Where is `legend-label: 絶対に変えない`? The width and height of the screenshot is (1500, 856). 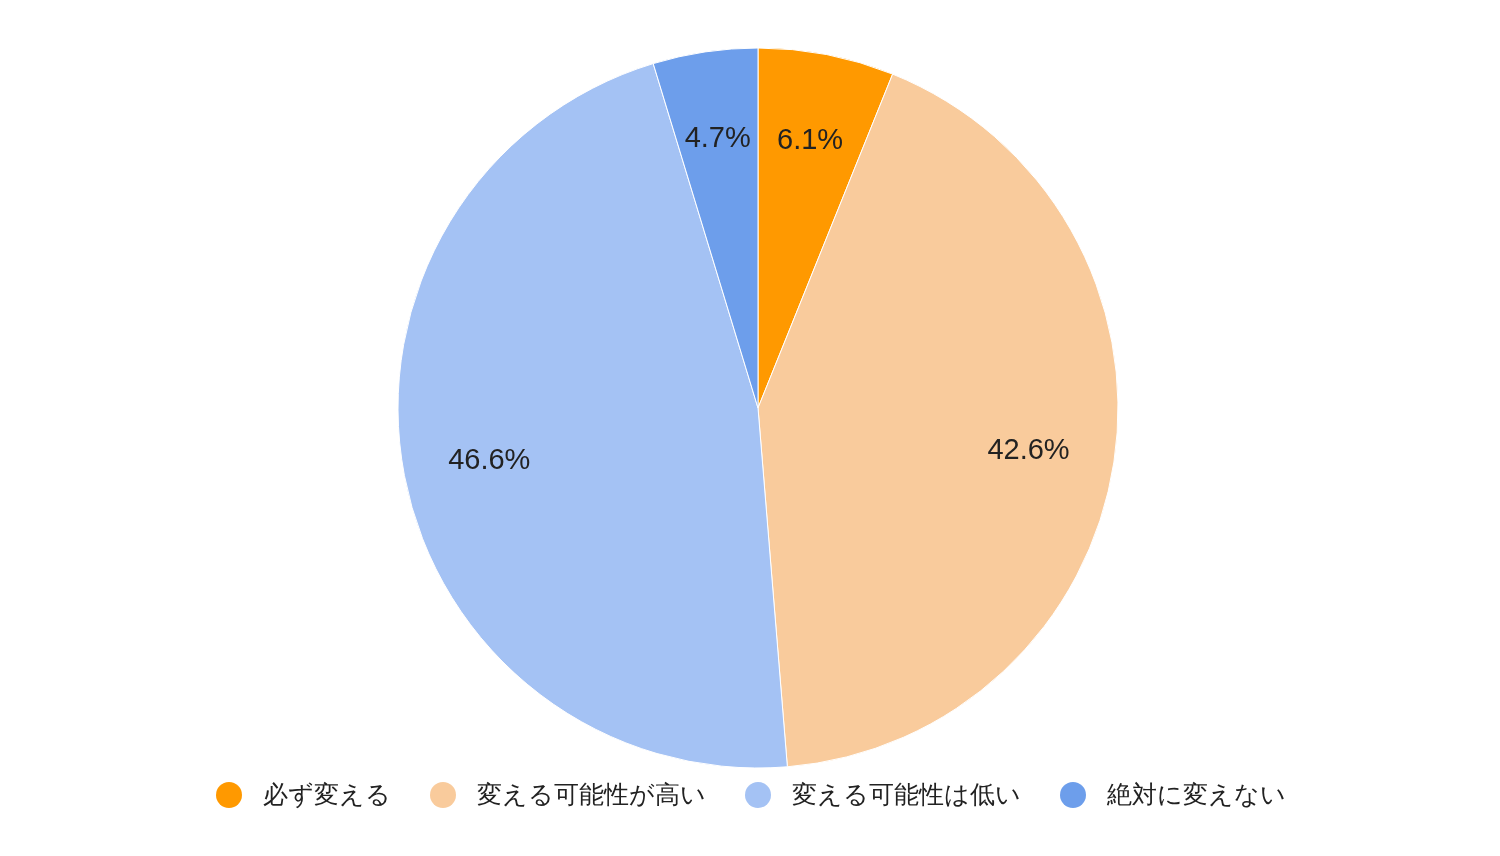
legend-label: 絶対に変えない is located at coordinates (1196, 794).